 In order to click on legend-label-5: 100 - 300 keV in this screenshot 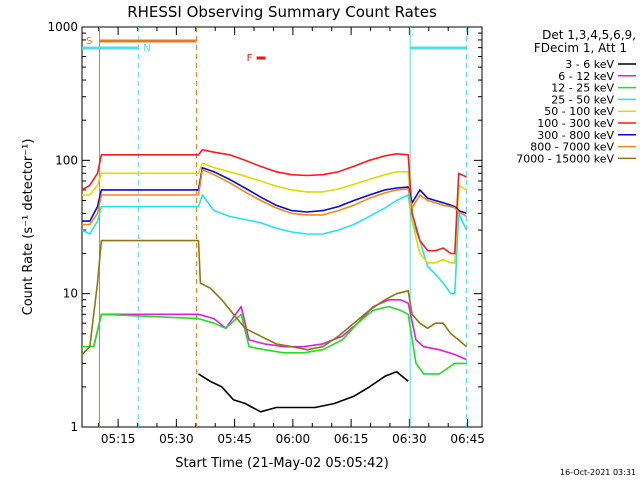, I will do `click(575, 123)`.